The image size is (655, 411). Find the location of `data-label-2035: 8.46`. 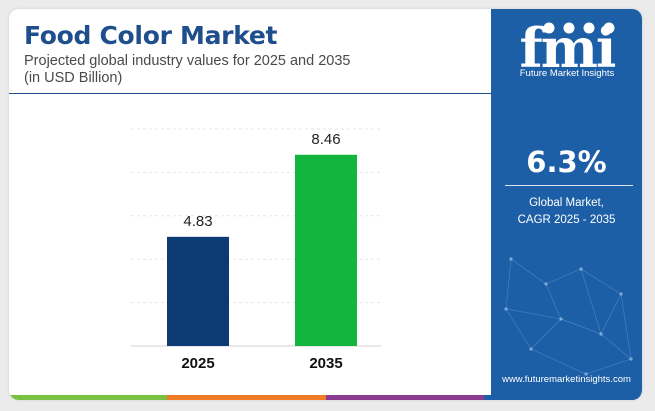

data-label-2035: 8.46 is located at coordinates (325, 139).